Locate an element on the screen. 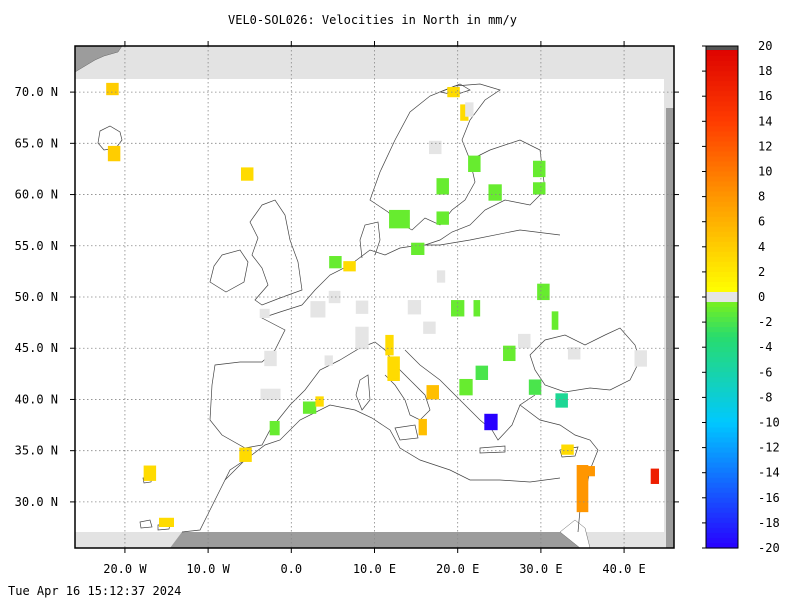 This screenshot has height=600, width=800. coast-iceland is located at coordinates (110, 138).